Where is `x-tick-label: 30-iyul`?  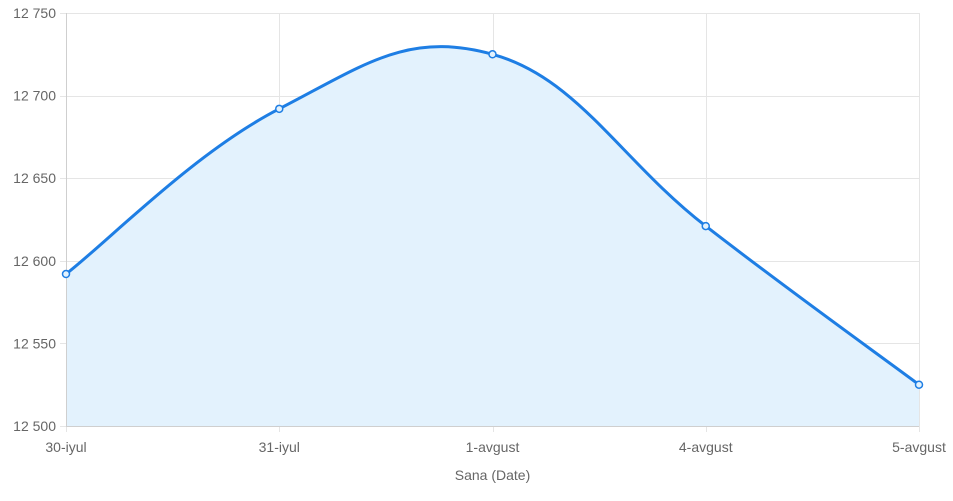 x-tick-label: 30-iyul is located at coordinates (65, 447).